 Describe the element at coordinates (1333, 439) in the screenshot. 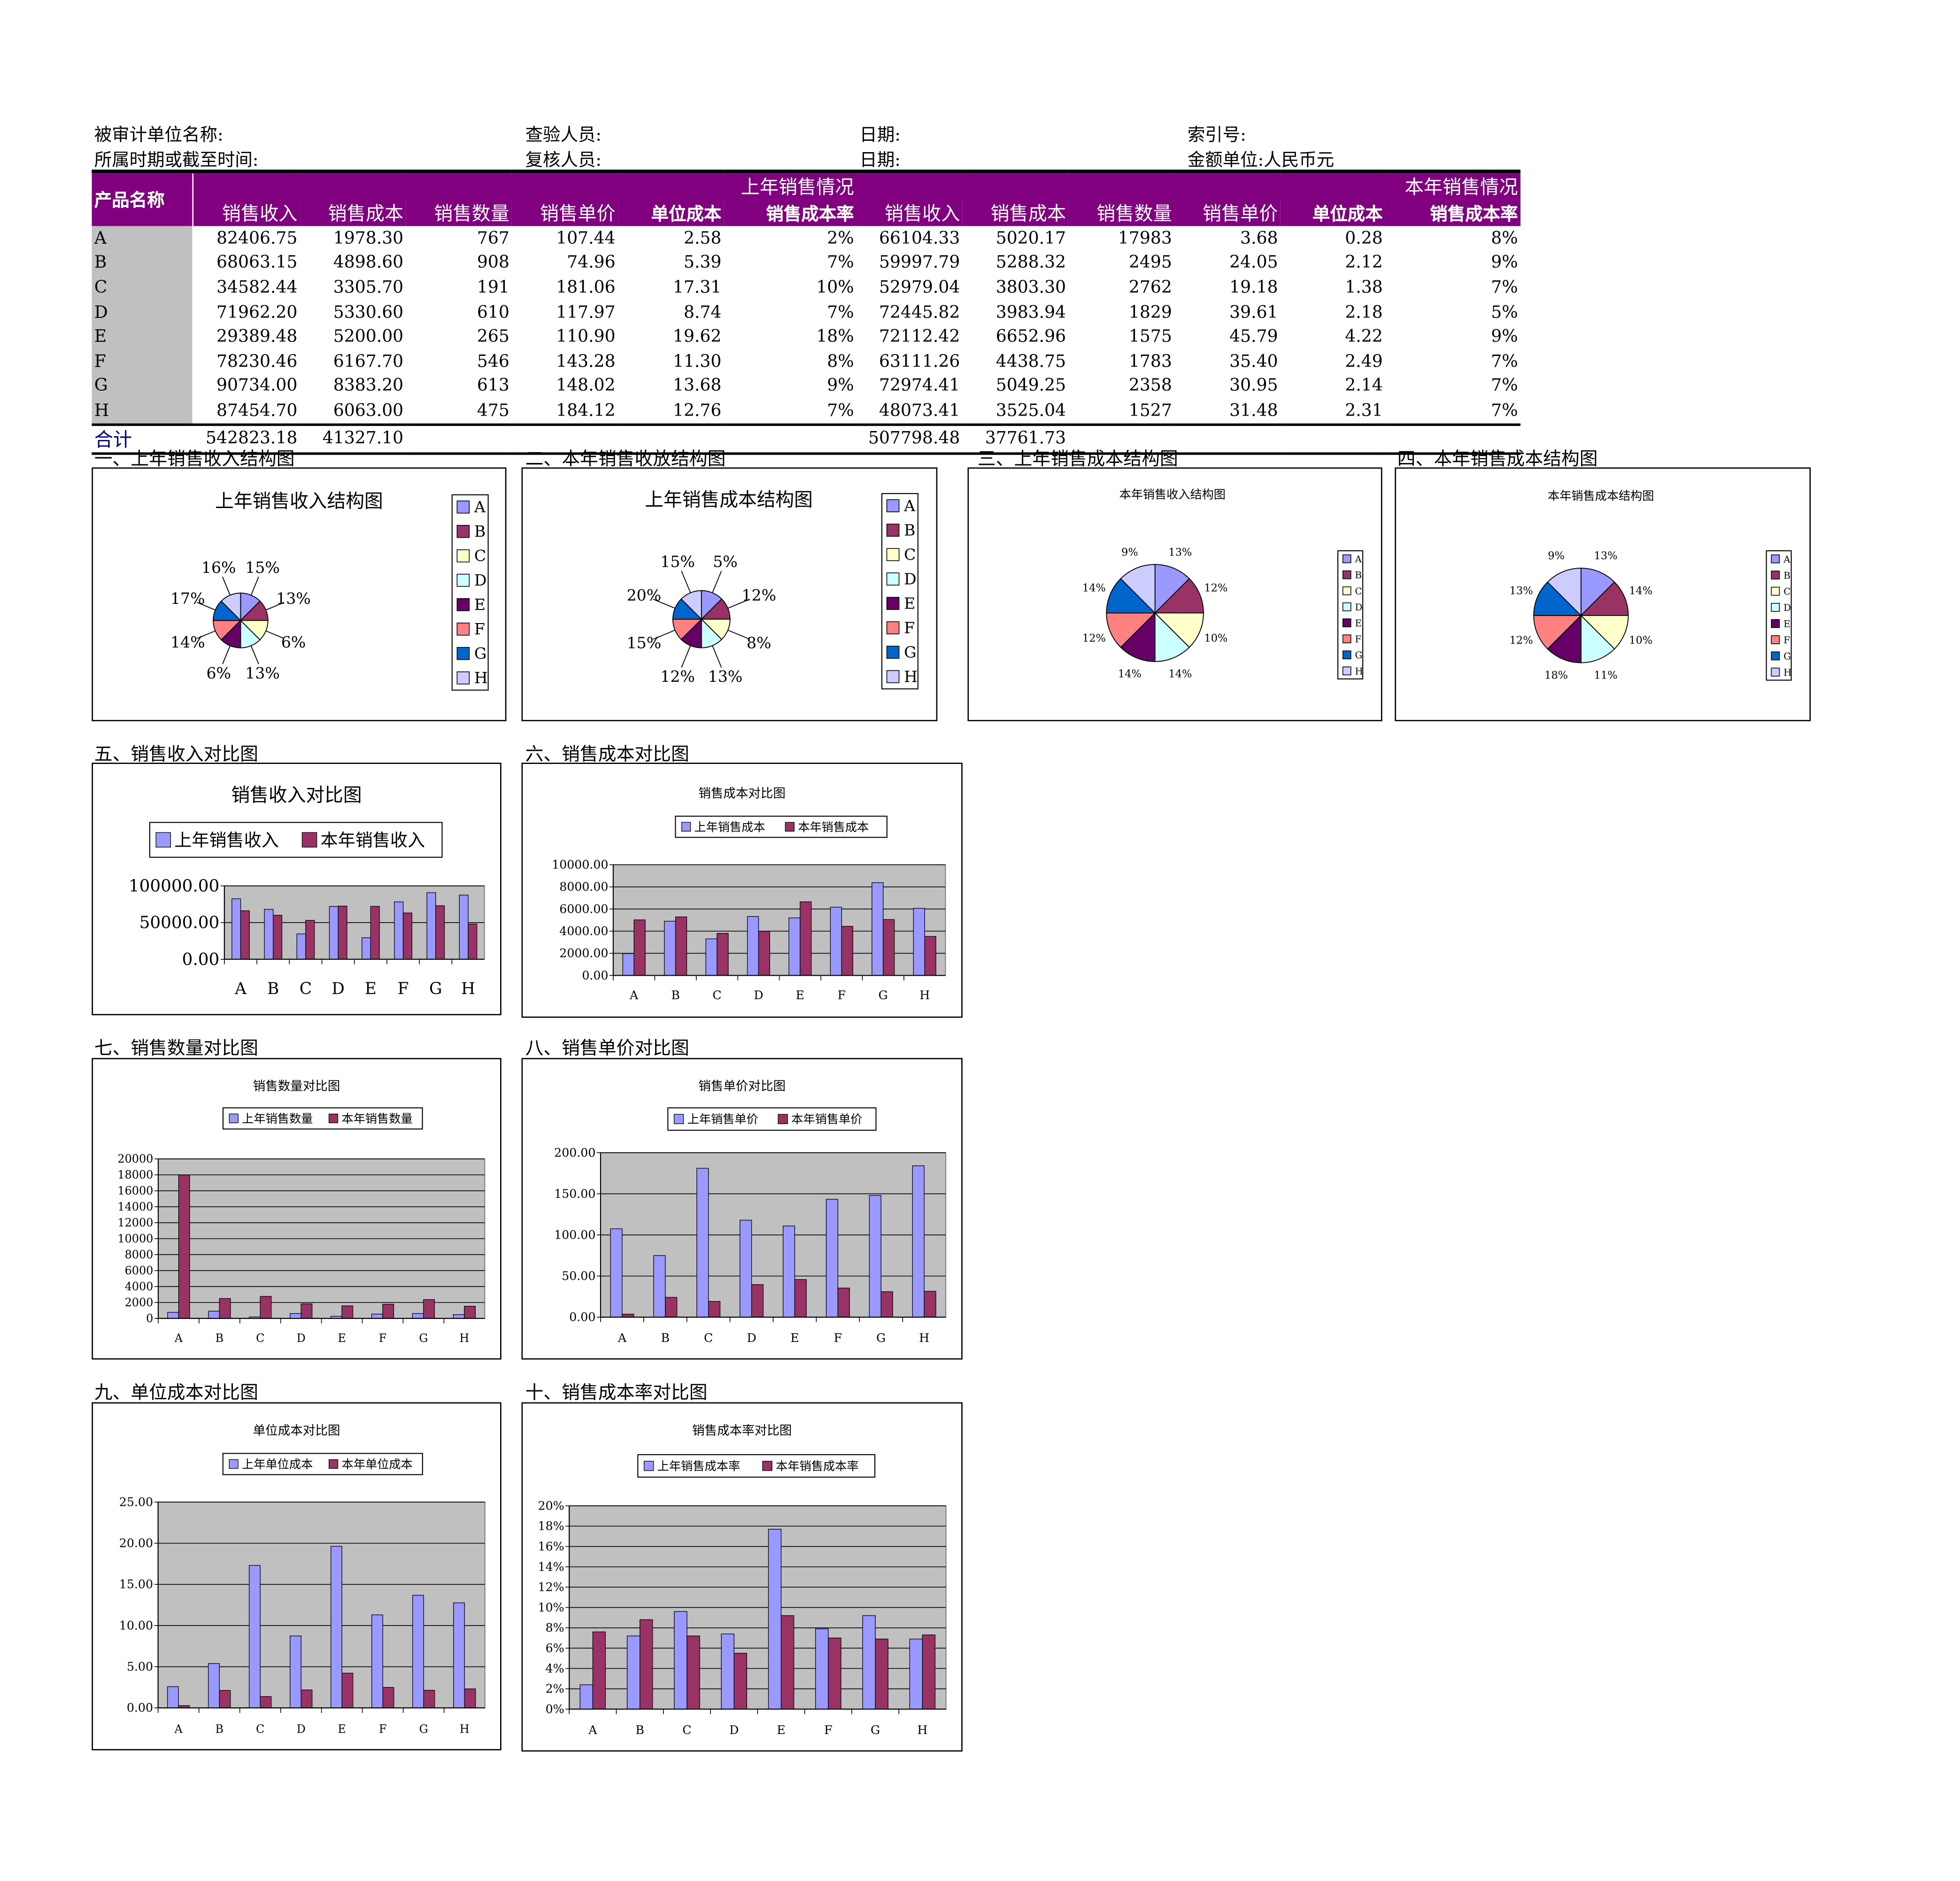

I see `total-cell` at that location.